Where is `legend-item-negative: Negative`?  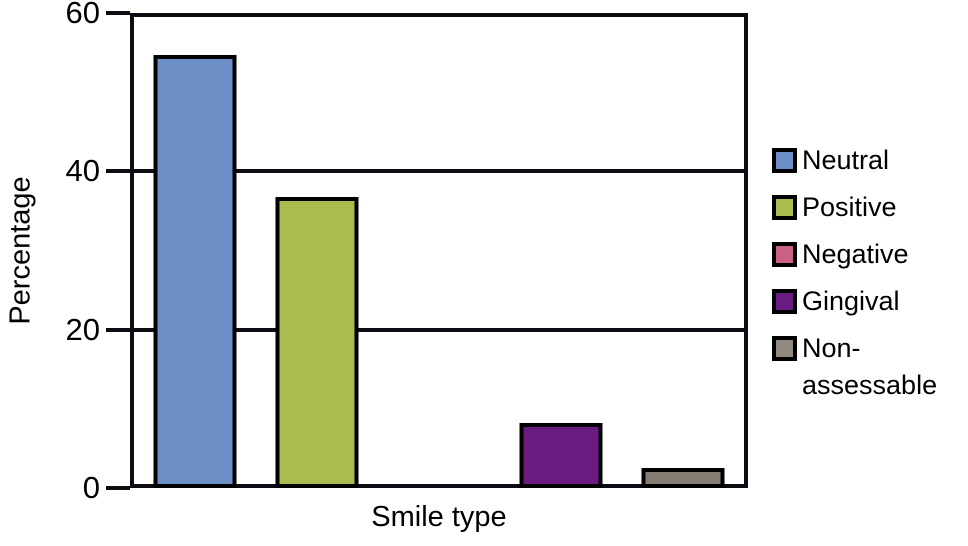 legend-item-negative: Negative is located at coordinates (870, 254).